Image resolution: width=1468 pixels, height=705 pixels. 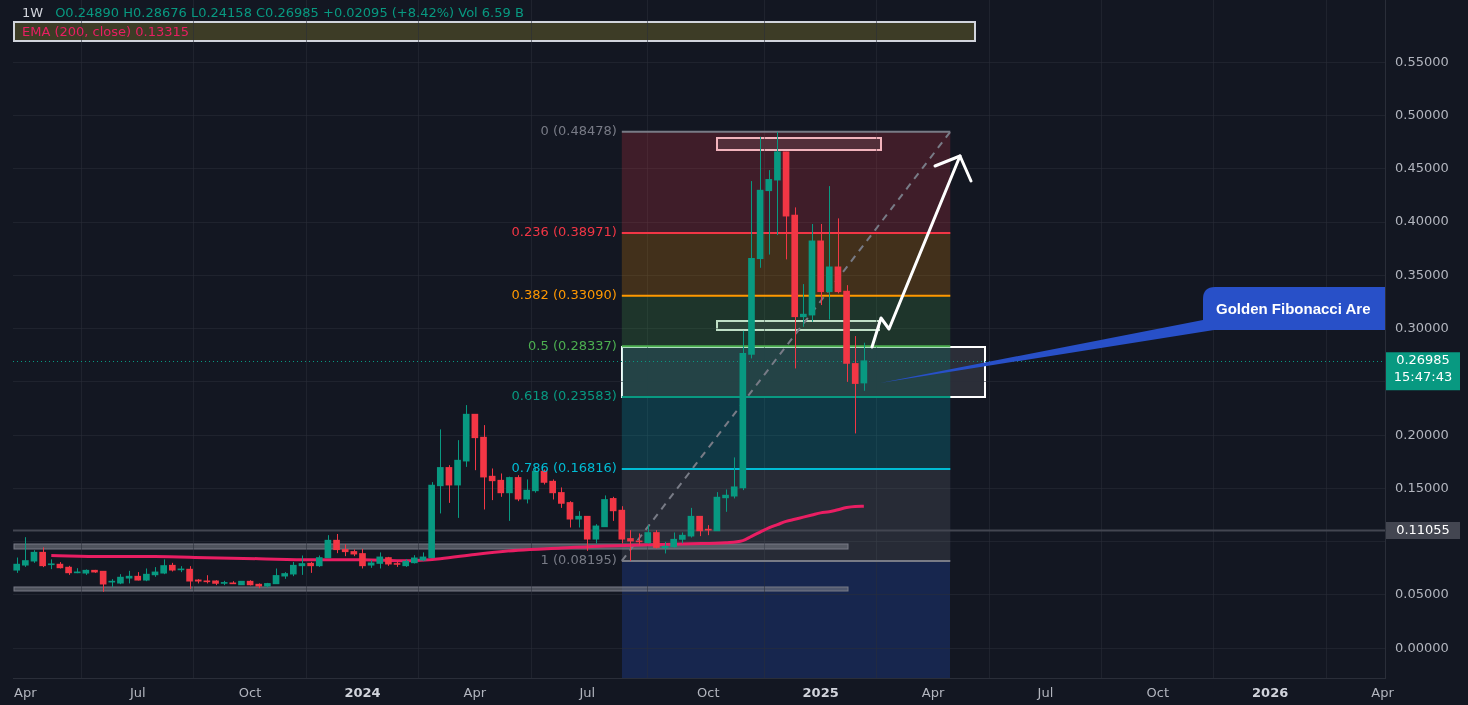 What do you see at coordinates (564, 232) in the screenshot?
I see `series-label: 0.236 (0.38971)` at bounding box center [564, 232].